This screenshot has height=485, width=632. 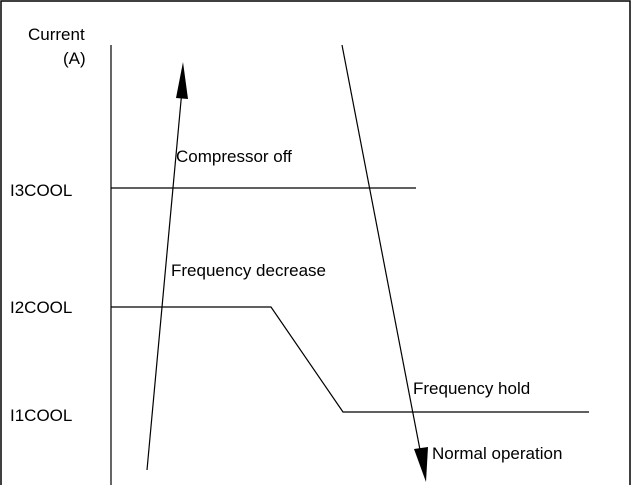 I want to click on region-label: Frequency hold, so click(x=471, y=388).